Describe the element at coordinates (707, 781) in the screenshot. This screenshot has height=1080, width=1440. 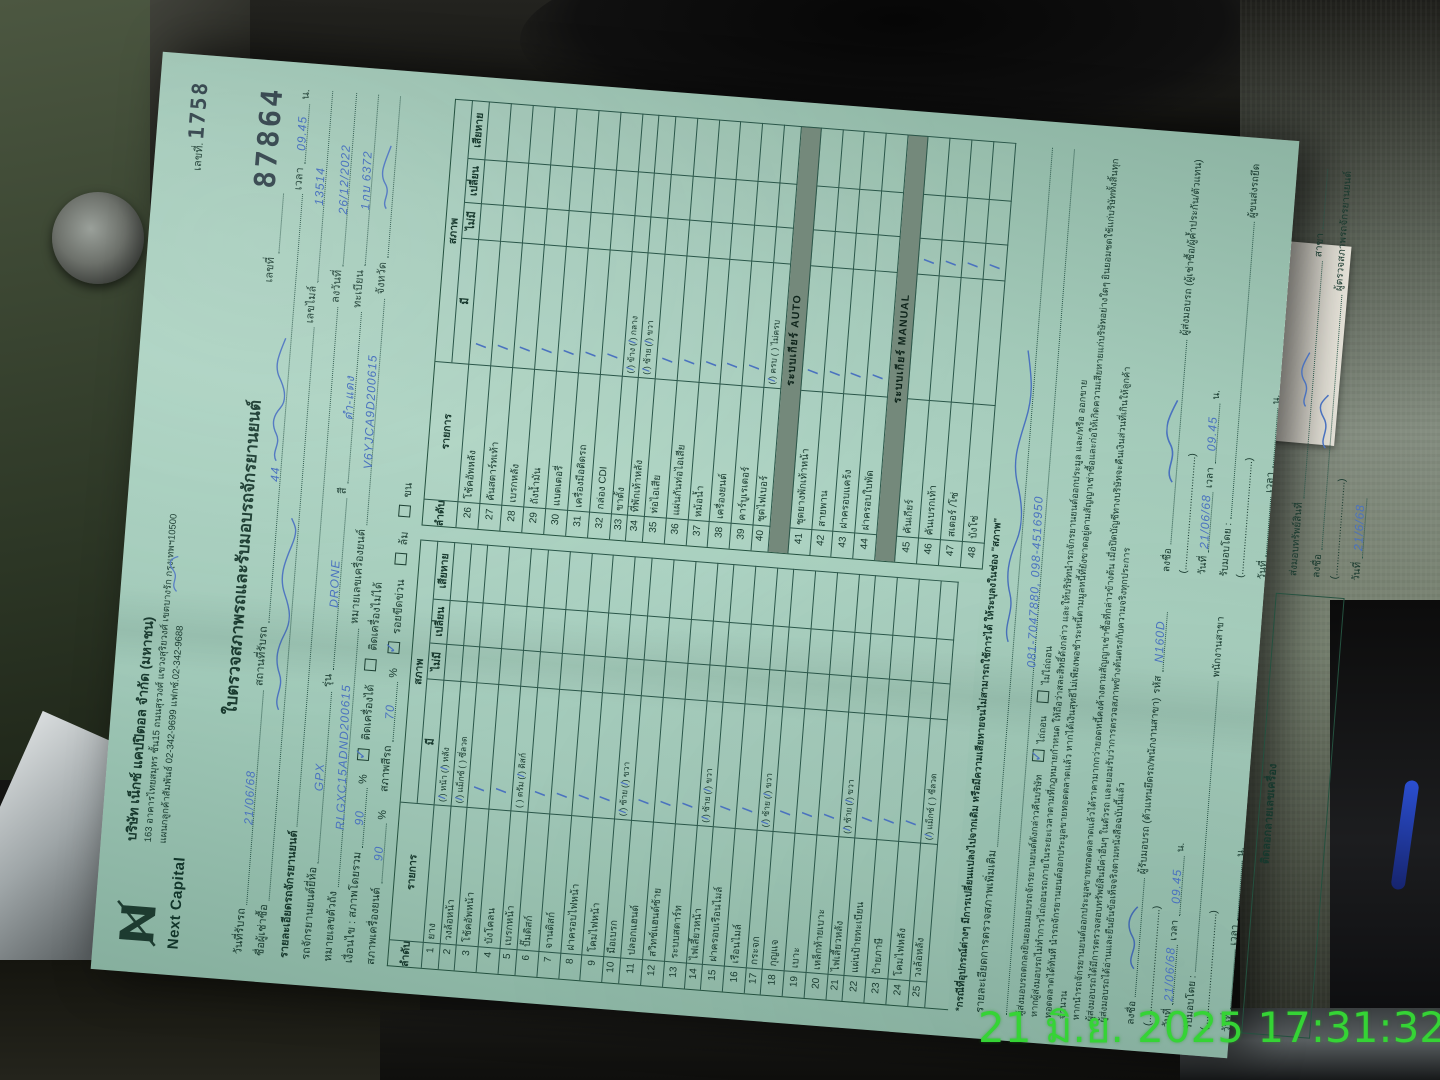
I see `row-option: (/) ขวา` at that location.